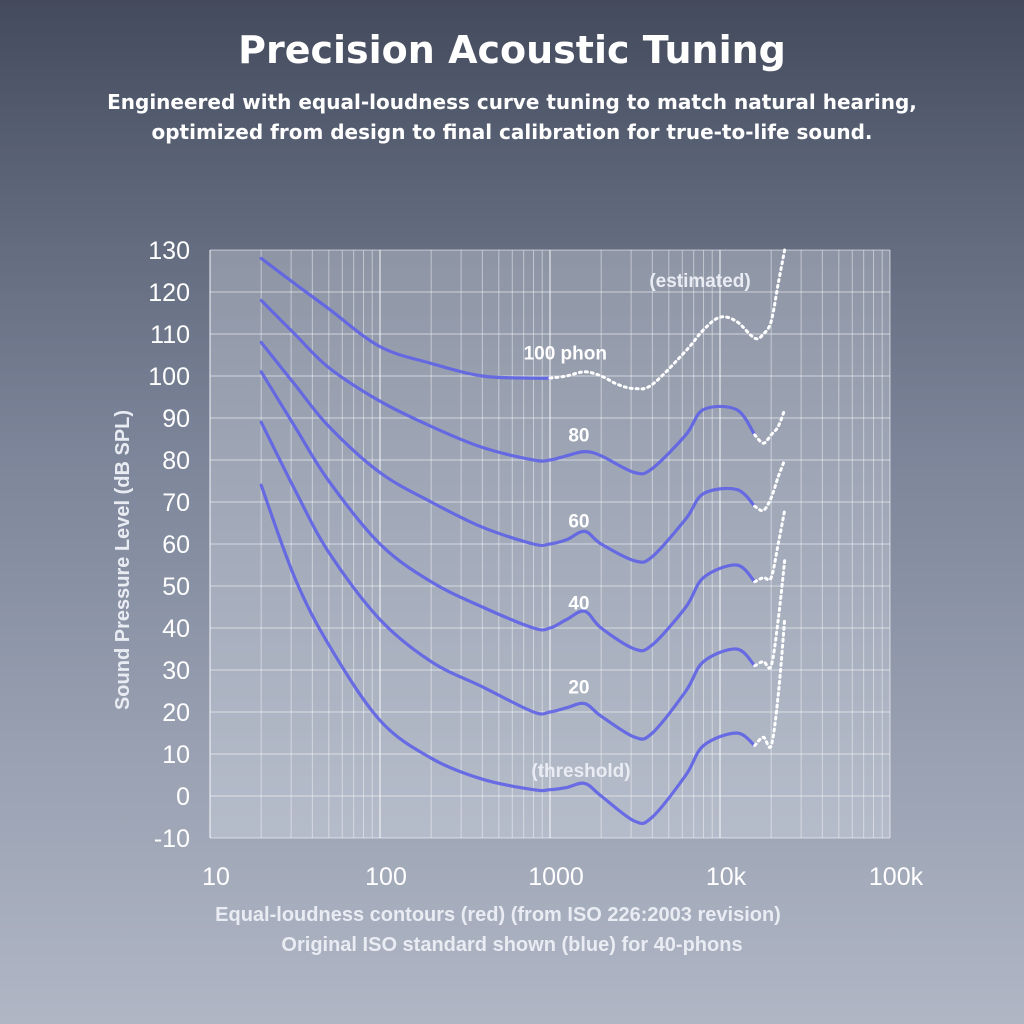 The width and height of the screenshot is (1024, 1024). Describe the element at coordinates (170, 335) in the screenshot. I see `y-tick-label: 110` at that location.